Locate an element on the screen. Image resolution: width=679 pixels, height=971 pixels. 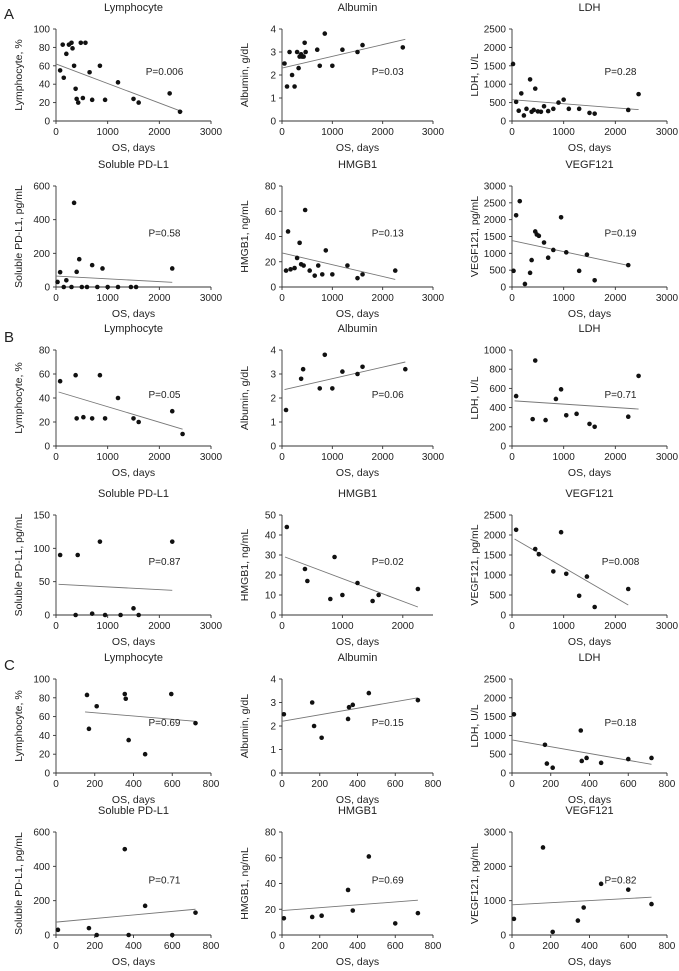
y-tick-label: 2000 is located at coordinates (495, 698).